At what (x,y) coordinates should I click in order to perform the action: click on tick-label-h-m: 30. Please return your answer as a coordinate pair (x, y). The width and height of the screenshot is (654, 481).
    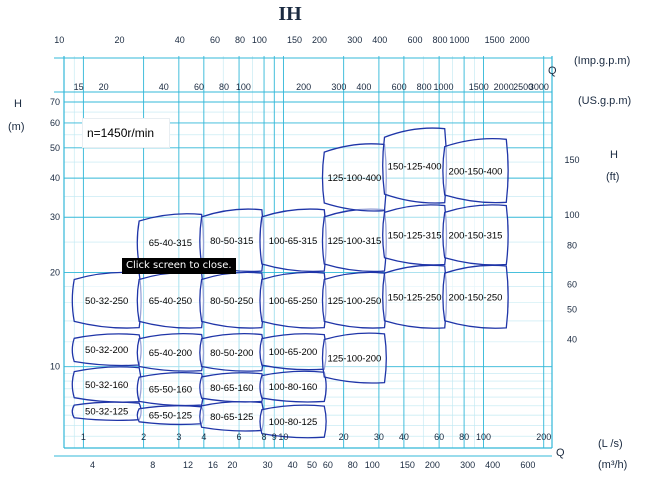
    Looking at the image, I should click on (55, 217).